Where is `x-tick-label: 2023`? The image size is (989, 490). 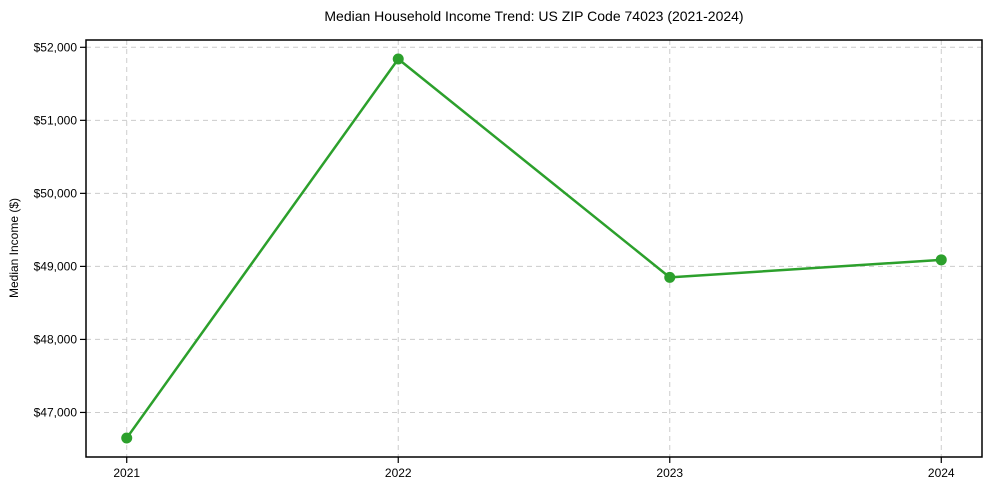 x-tick-label: 2023 is located at coordinates (669, 473).